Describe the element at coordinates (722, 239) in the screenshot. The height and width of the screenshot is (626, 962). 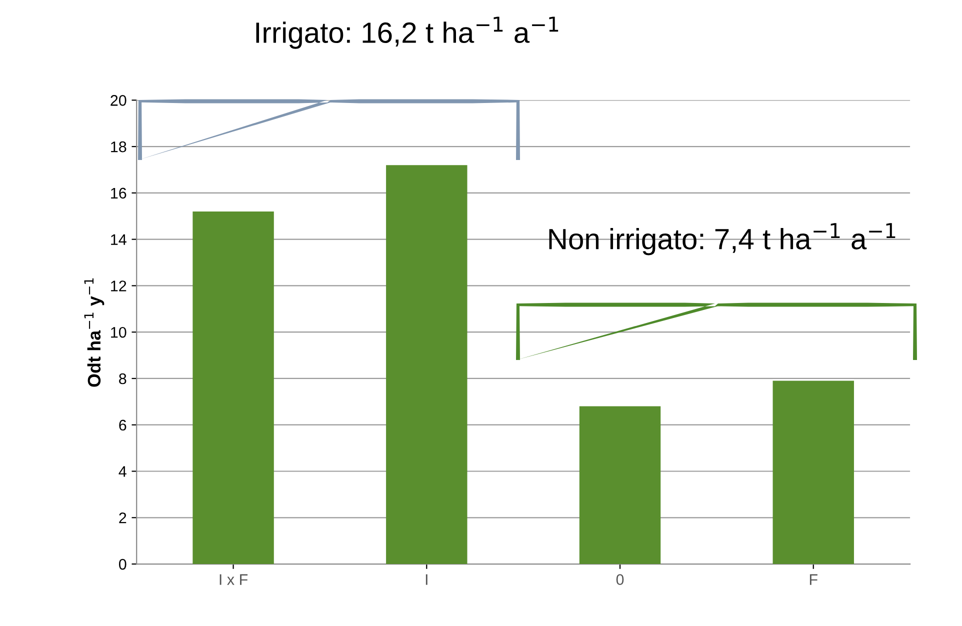
I see `annotation: Non irrigato: 7,4 t ha$^{−1}$ a$^{−1}$` at that location.